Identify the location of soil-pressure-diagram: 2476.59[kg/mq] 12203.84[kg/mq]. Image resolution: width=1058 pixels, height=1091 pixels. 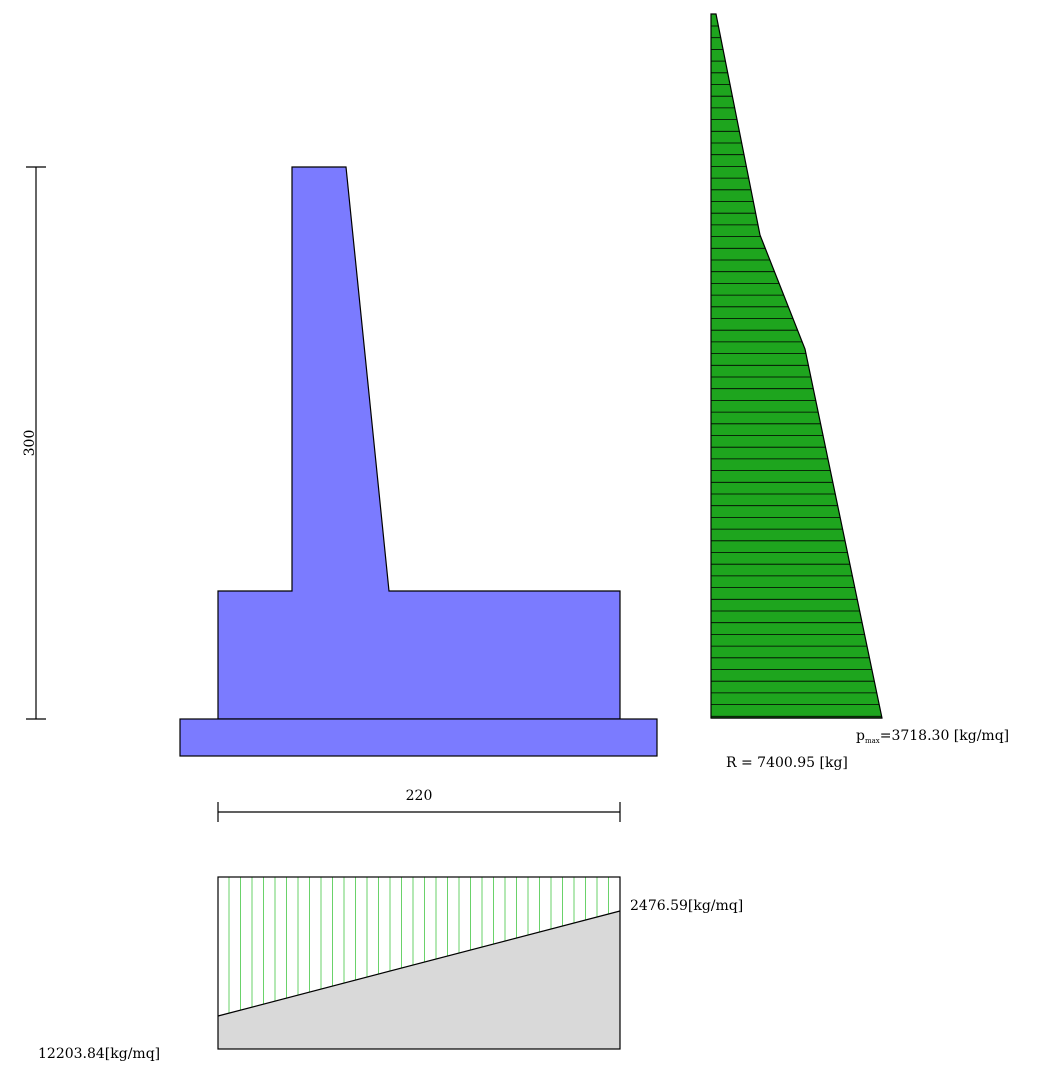
(390, 969).